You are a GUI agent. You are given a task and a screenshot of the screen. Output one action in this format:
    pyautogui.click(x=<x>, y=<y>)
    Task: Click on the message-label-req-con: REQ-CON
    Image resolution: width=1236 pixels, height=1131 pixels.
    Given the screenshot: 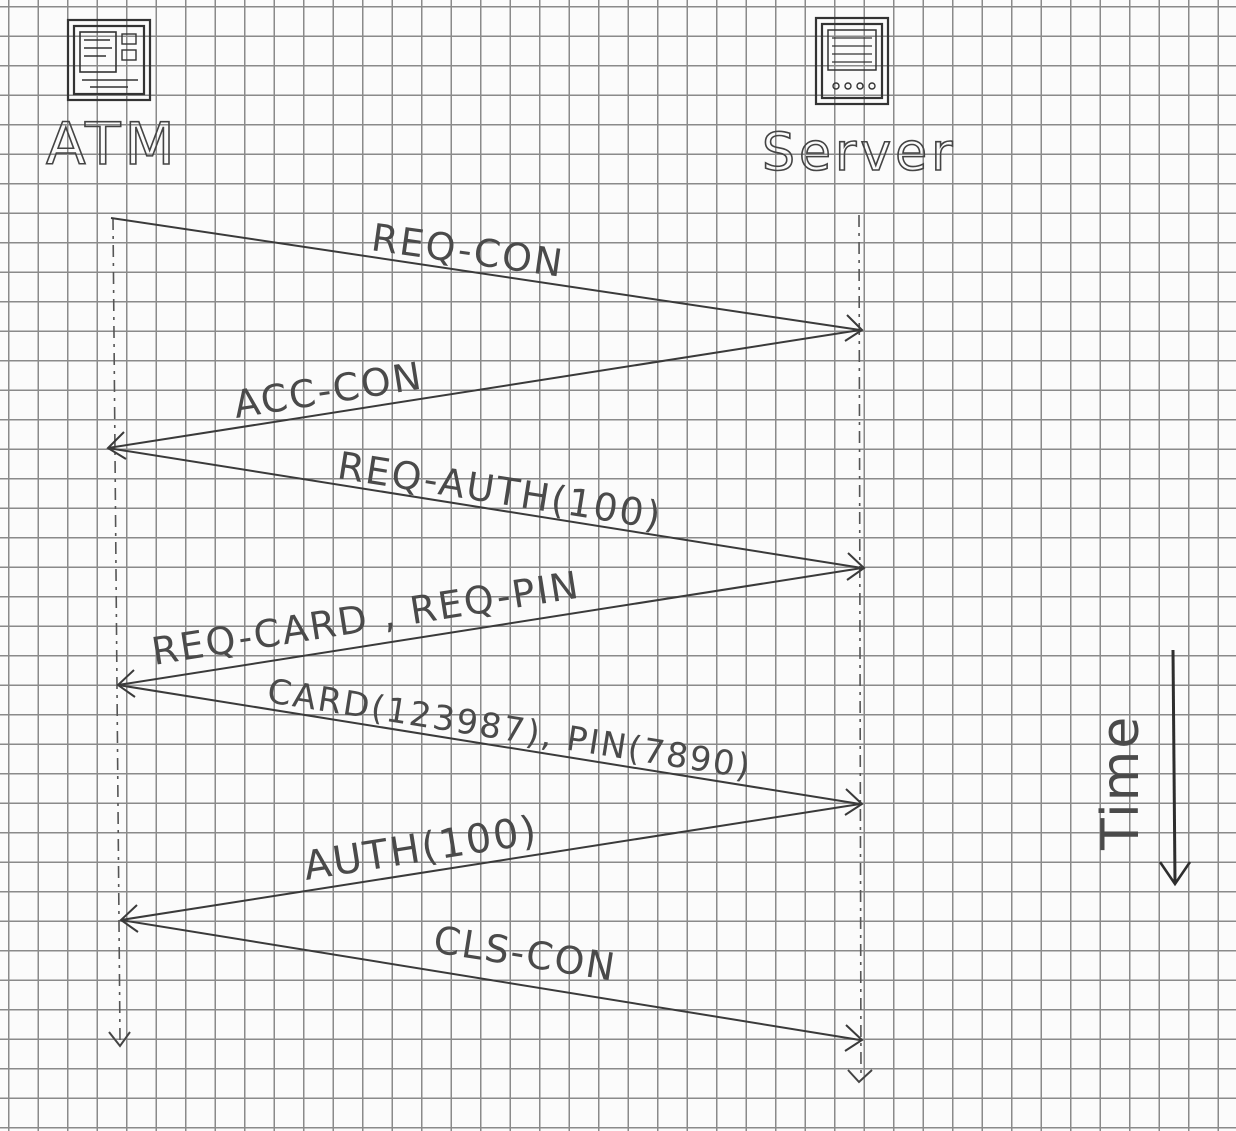 What is the action you would take?
    pyautogui.click(x=468, y=250)
    